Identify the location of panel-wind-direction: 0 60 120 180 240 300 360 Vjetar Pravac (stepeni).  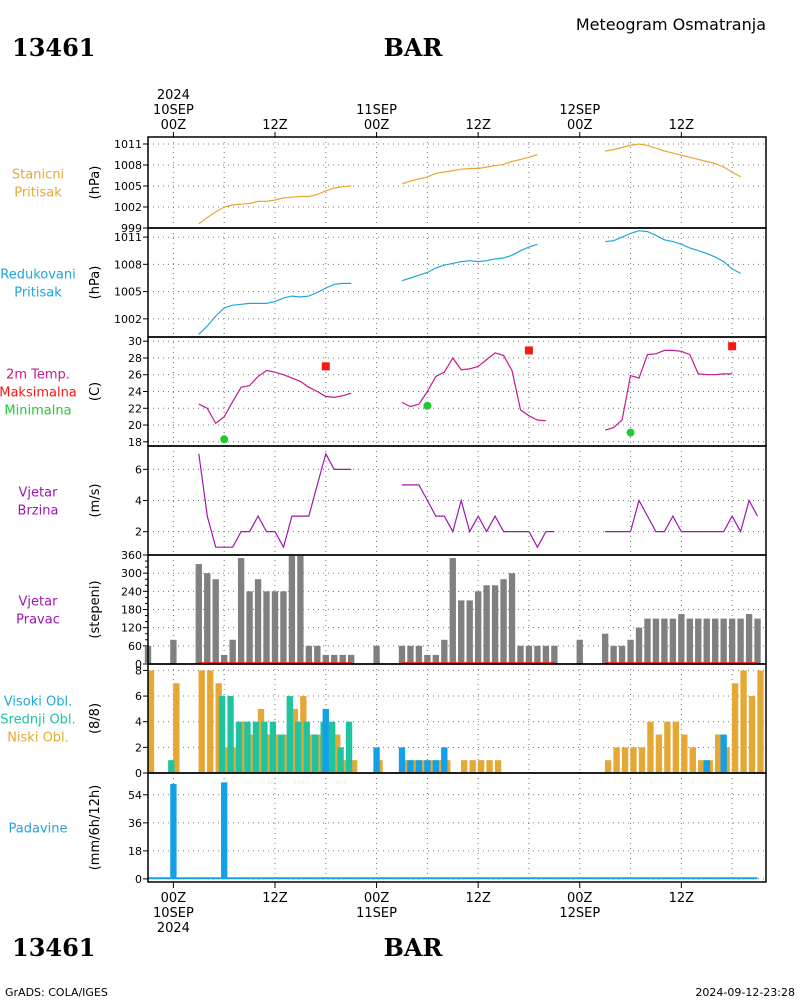
(391, 610).